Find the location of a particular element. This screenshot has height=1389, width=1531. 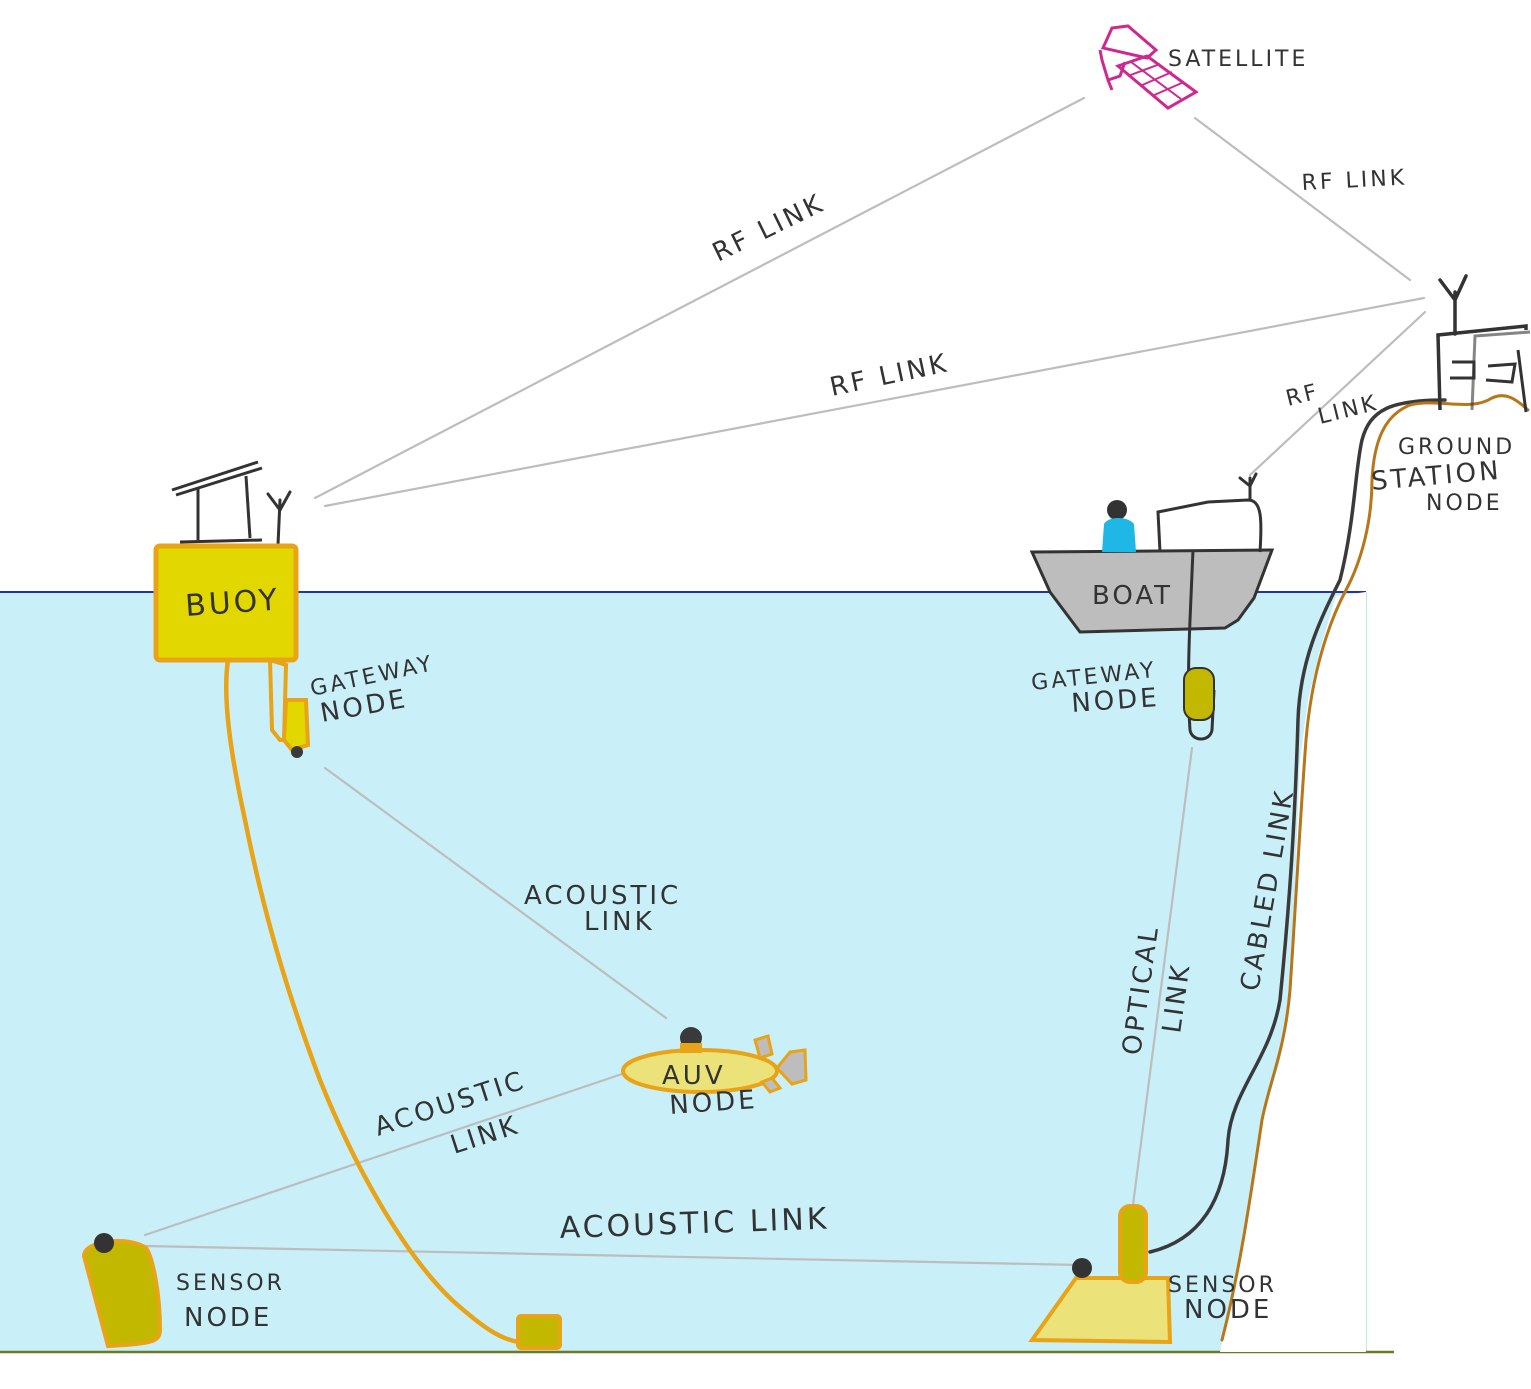

rf-link-label-sat-ground: RF LINK is located at coordinates (1354, 181).